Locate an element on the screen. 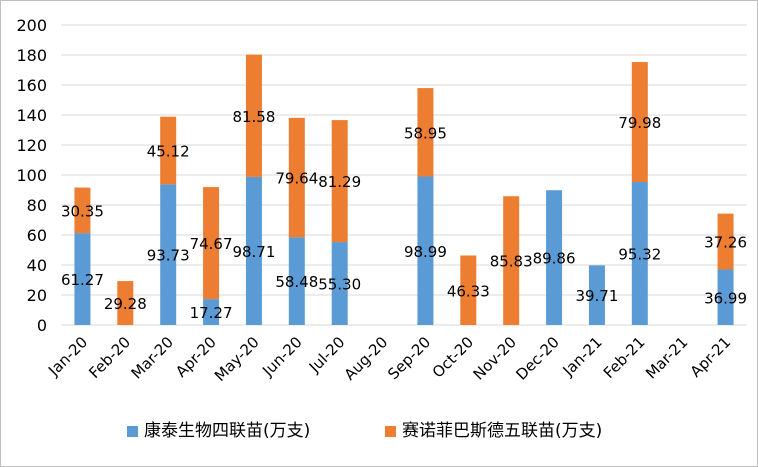 The image size is (758, 467). legend-label: 赛诺菲巴斯德五联苗(万支) is located at coordinates (502, 430).